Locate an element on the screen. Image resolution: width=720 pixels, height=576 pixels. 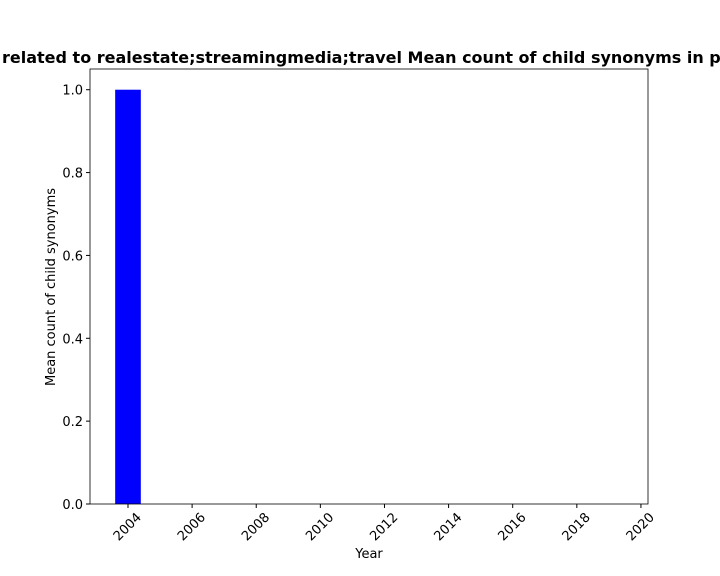
x-tick-label: 2014 is located at coordinates (448, 527).